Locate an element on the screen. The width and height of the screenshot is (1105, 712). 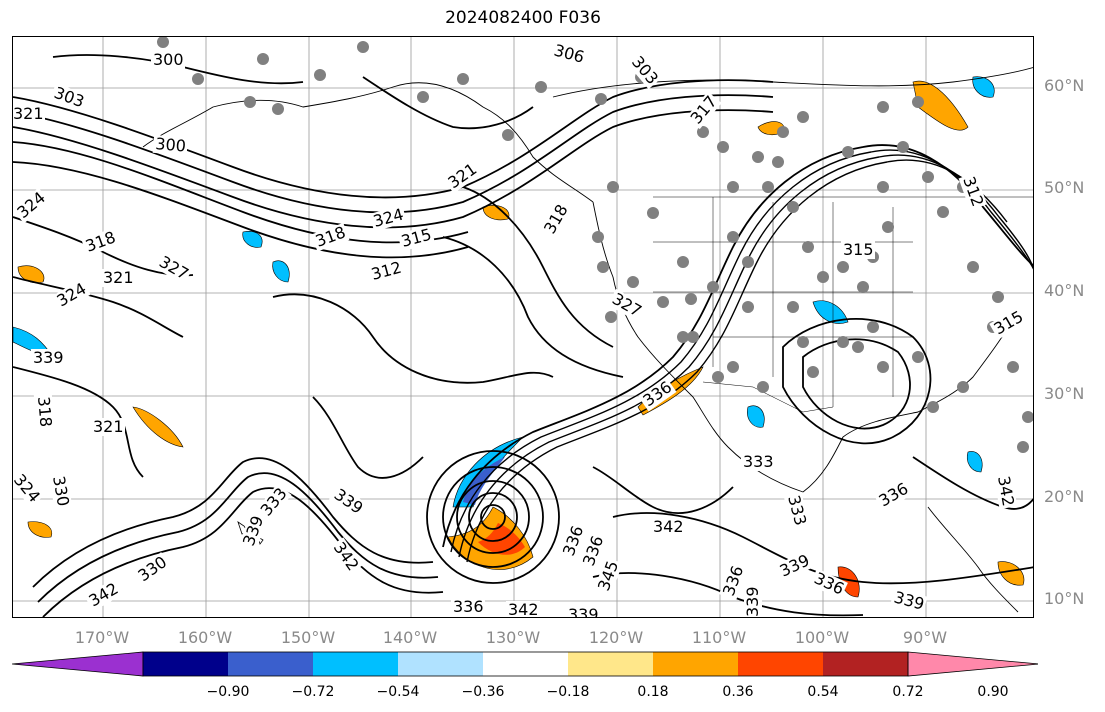
contour-label: 300 is located at coordinates (168, 59).